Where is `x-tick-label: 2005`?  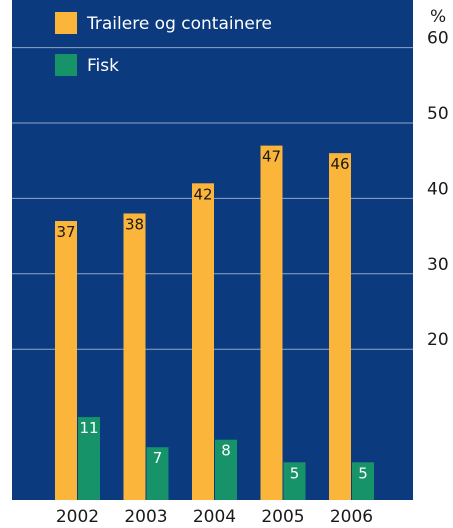
x-tick-label: 2005 is located at coordinates (282, 517).